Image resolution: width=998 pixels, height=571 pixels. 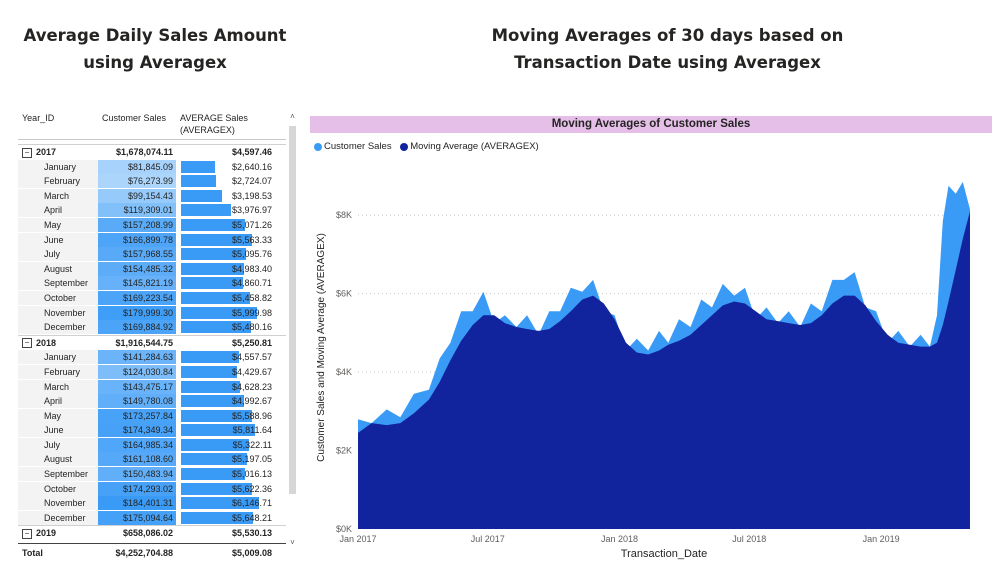 I want to click on average-sales-value: $5,016.13, so click(x=251, y=474).